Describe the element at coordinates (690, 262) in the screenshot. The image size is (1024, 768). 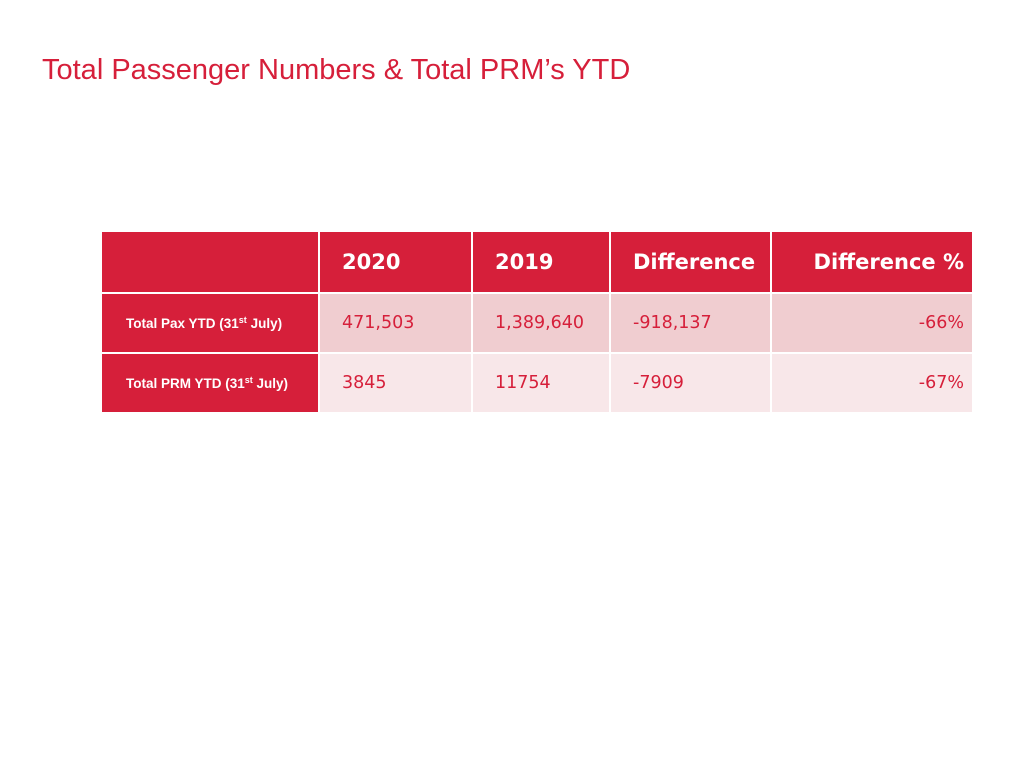
I see `header-difference: Difference` at that location.